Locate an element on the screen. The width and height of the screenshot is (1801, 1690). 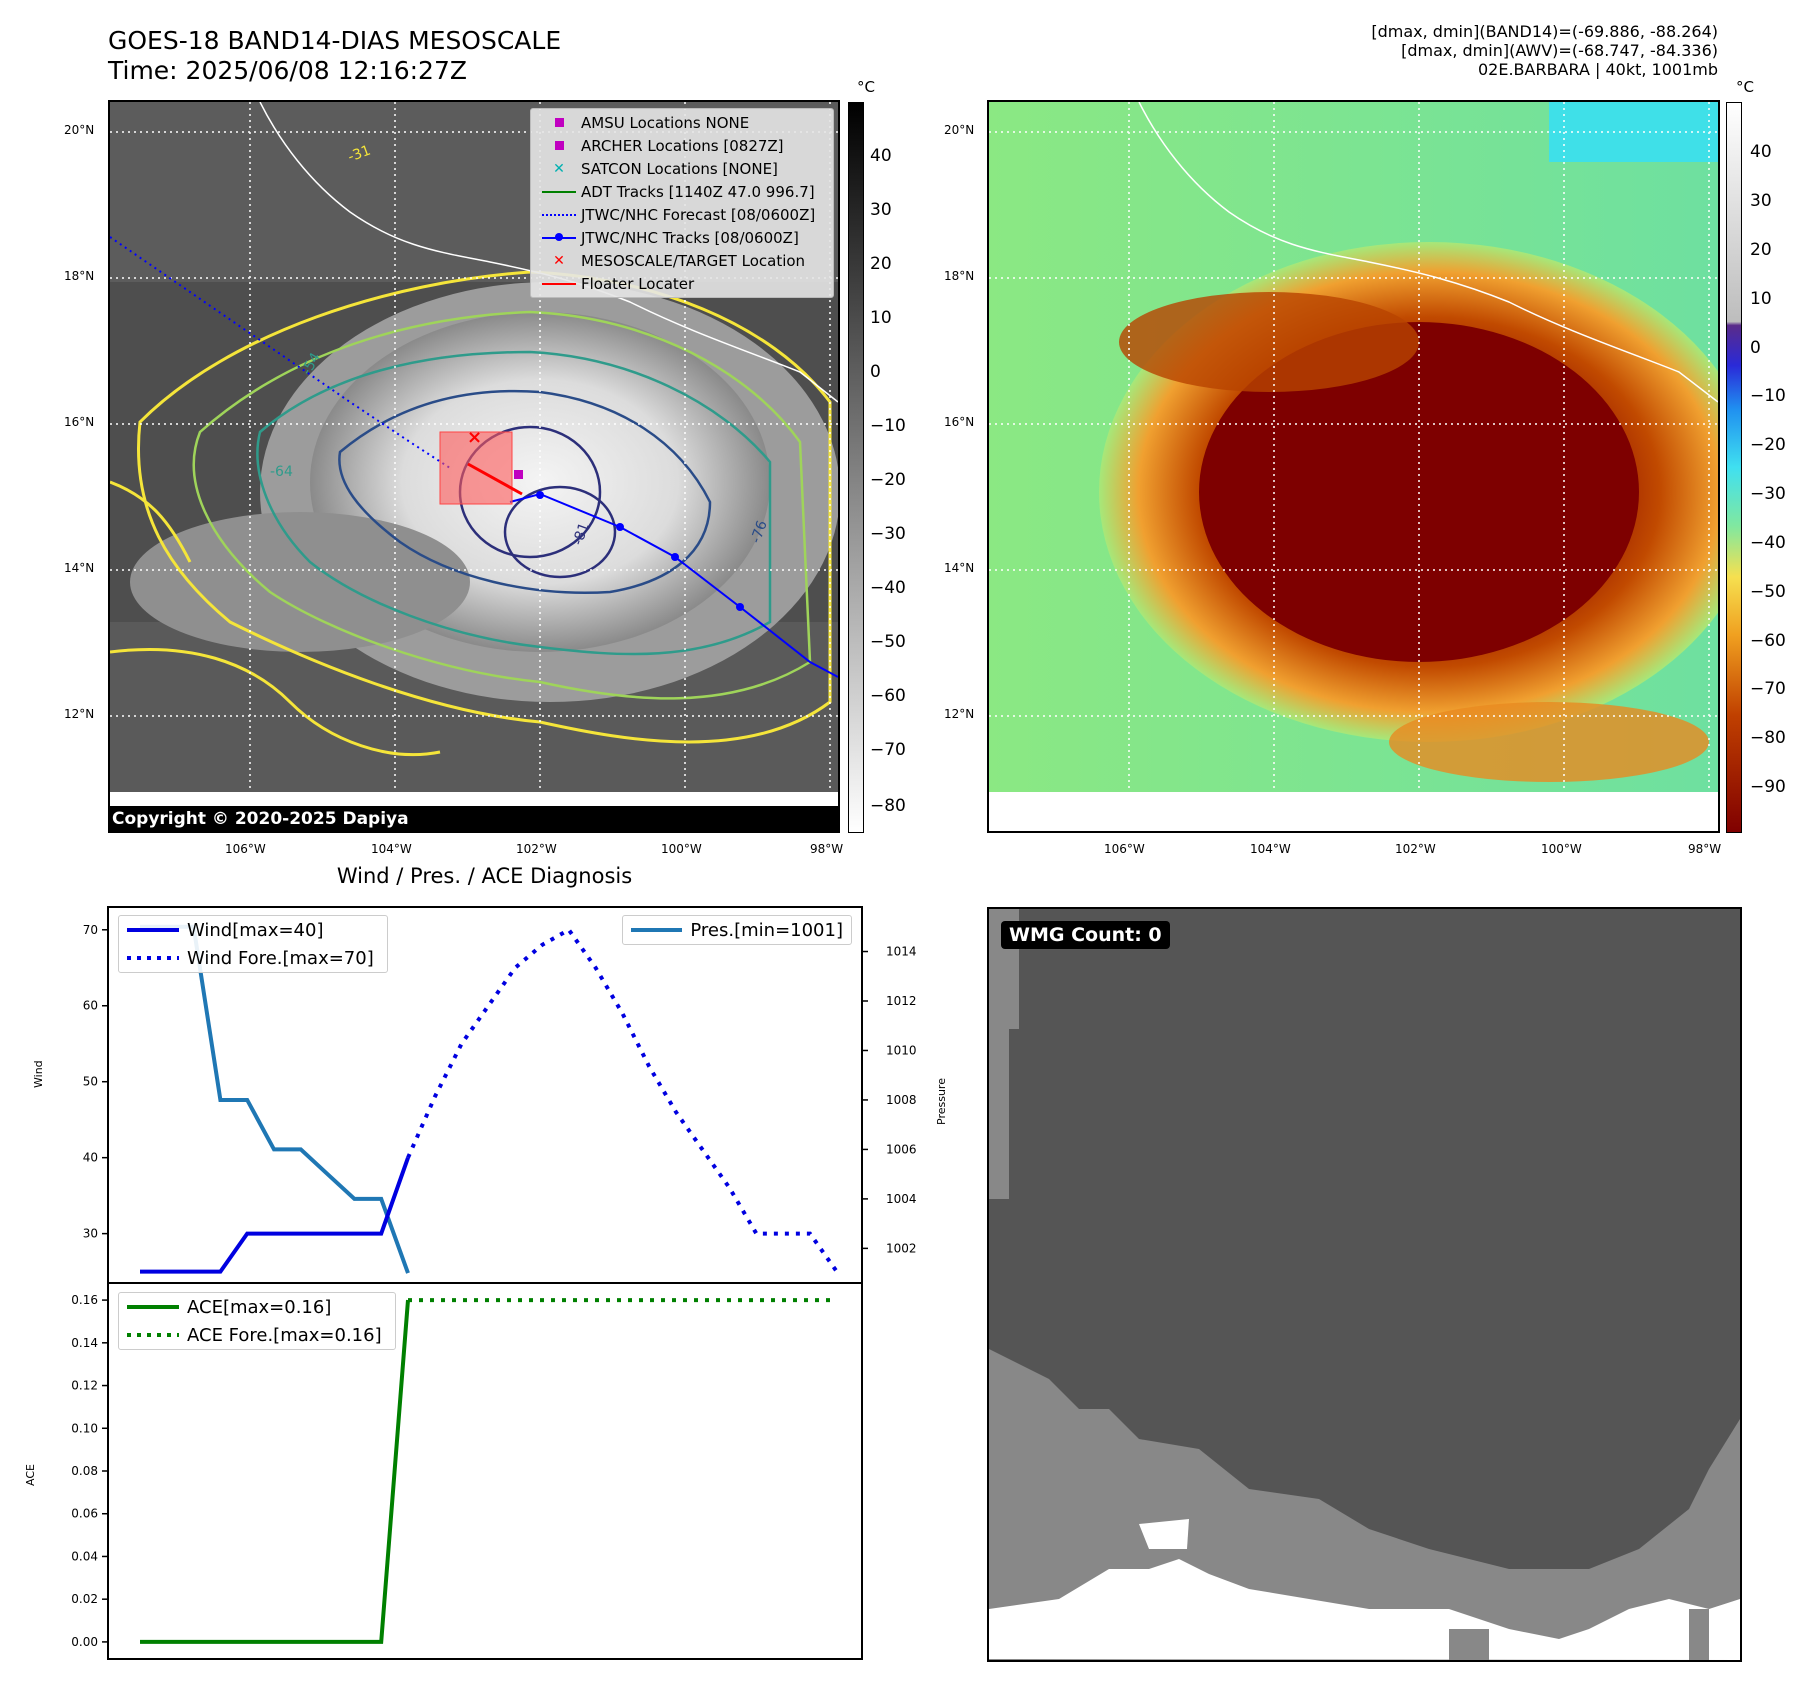
legend-item: ADT Tracks [1140Z 47.0 996.7] is located at coordinates (682, 191).